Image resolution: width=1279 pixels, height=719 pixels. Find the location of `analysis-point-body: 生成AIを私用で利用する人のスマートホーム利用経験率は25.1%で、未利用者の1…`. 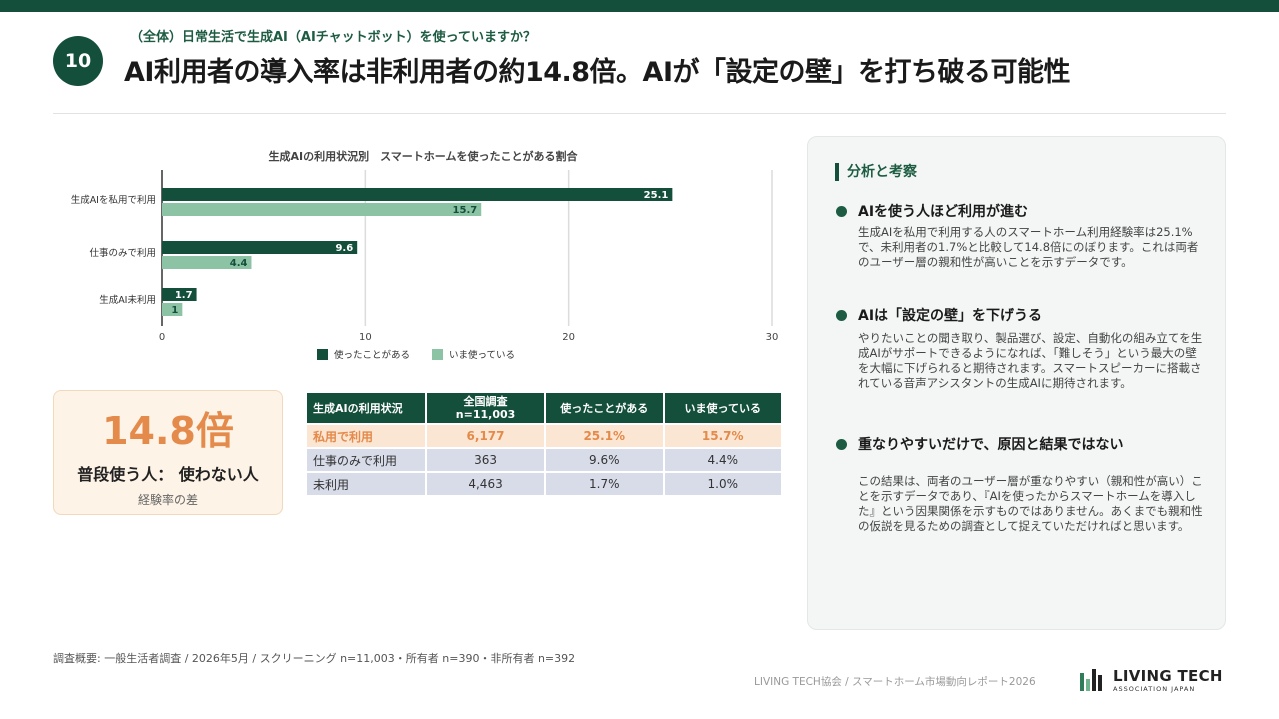

analysis-point-body: 生成AIを私用で利用する人のスマートホーム利用経験率は25.1%で、未利用者の1… is located at coordinates (1028, 247).